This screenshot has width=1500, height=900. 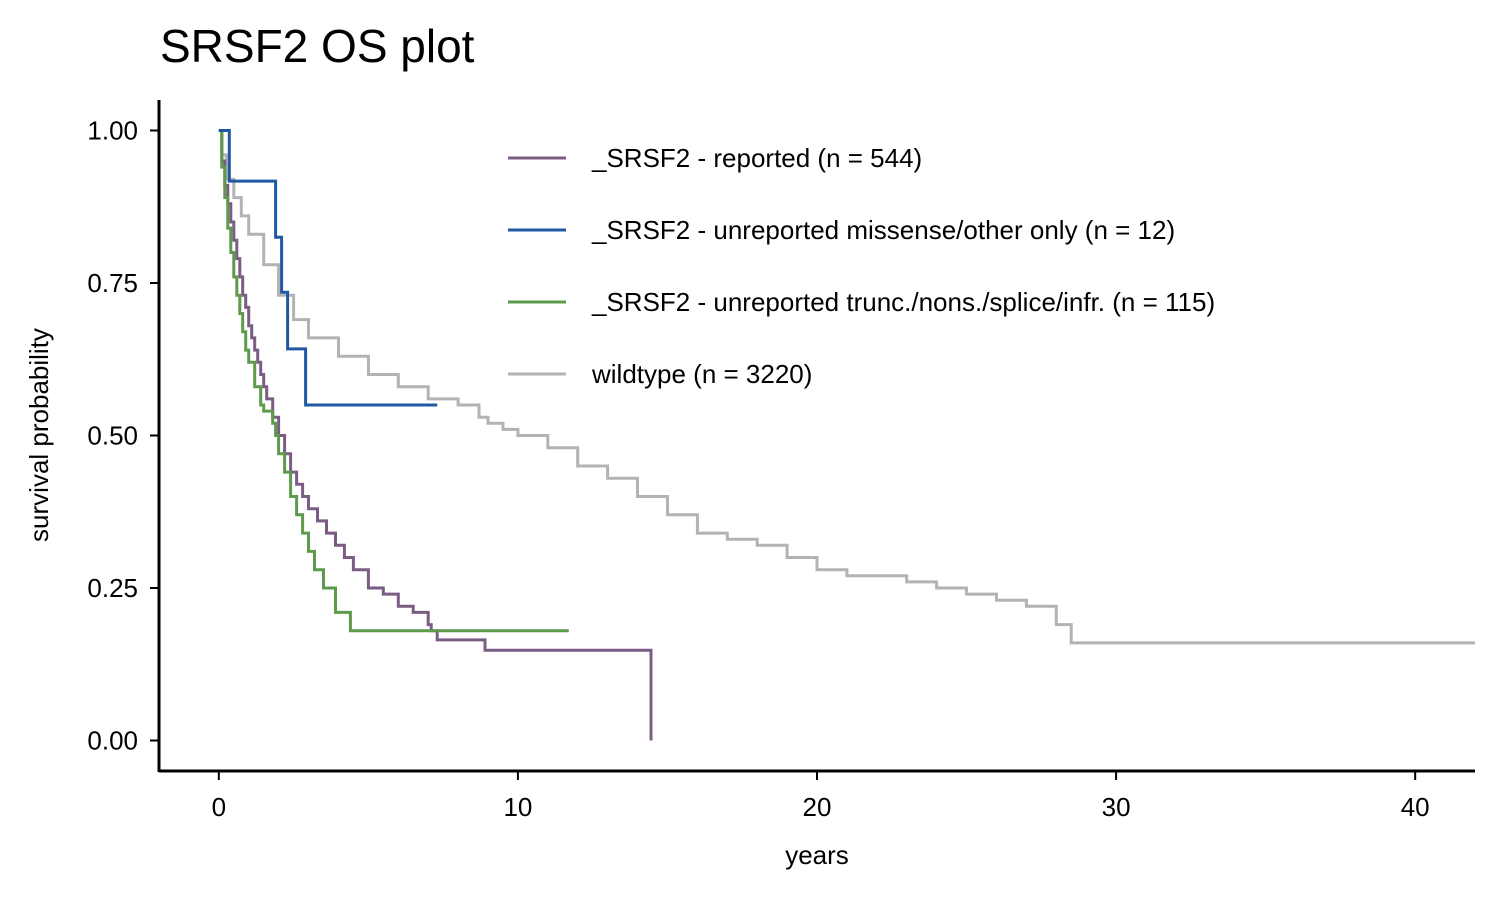 I want to click on chart-title: SRSF2 OS plot, so click(x=317, y=46).